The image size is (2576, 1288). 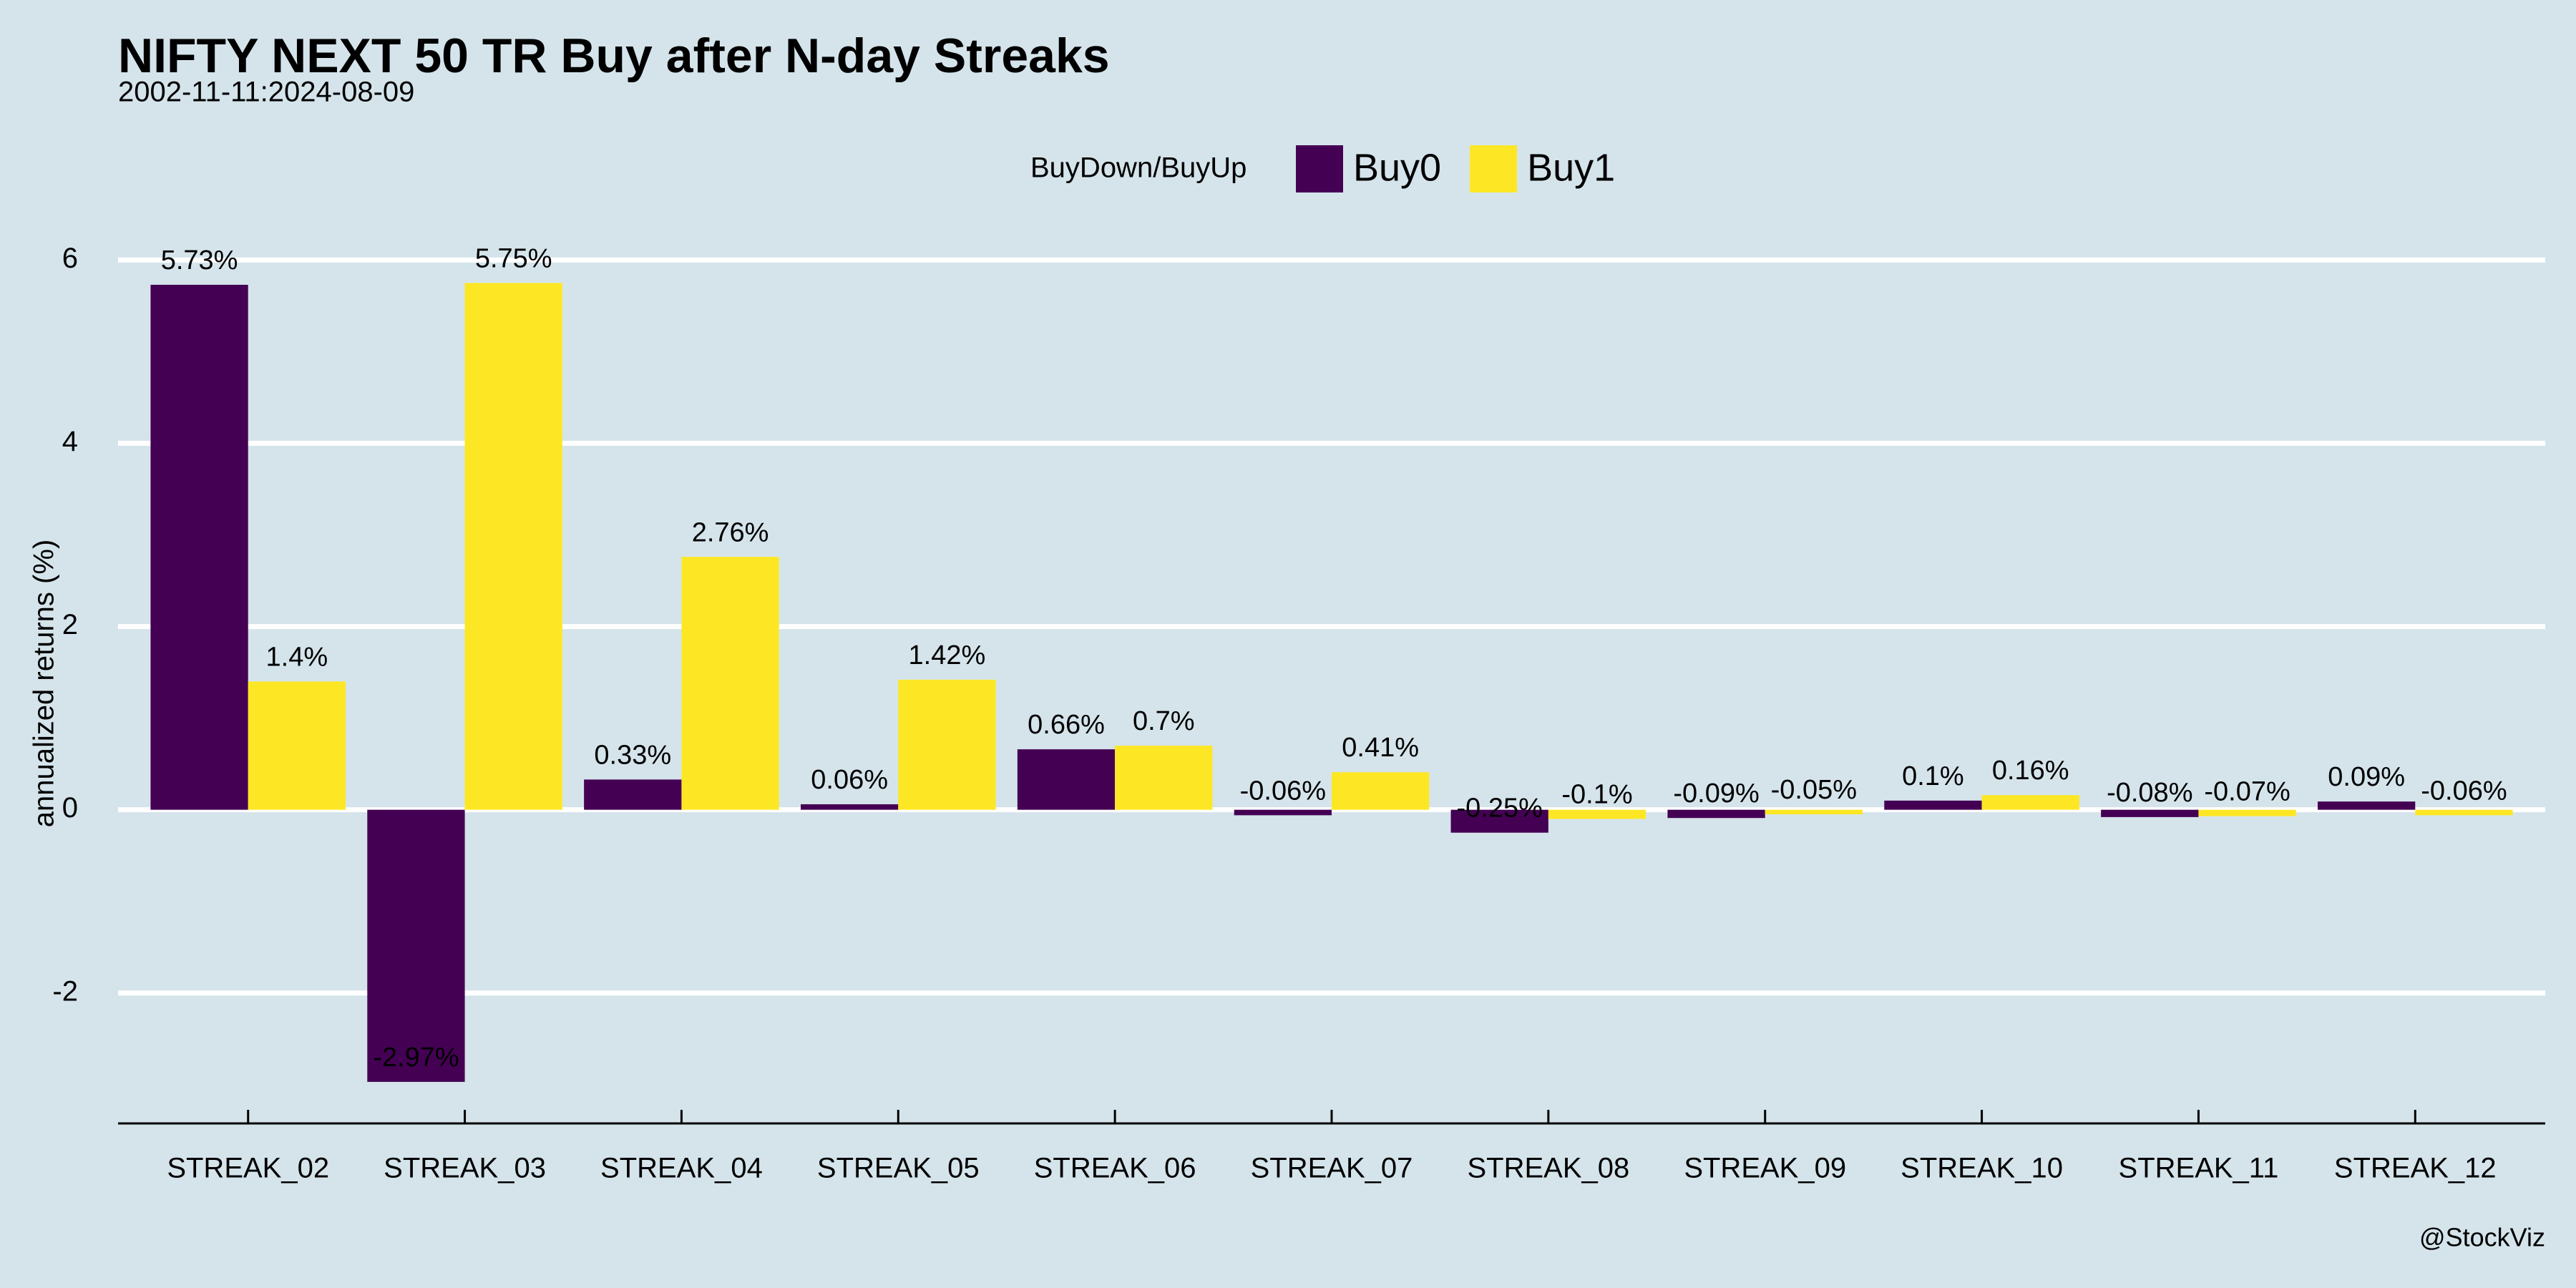 I want to click on y-tick-label: 0, so click(x=70, y=808).